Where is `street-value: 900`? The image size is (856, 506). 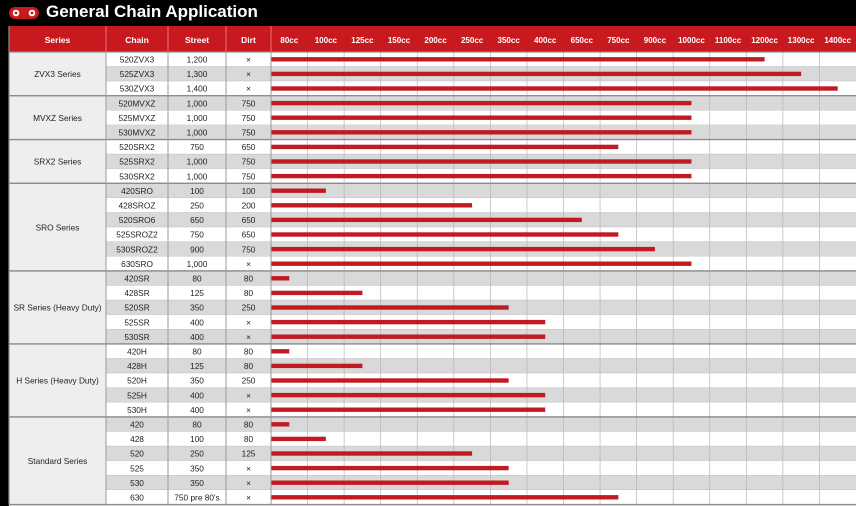
street-value: 900 is located at coordinates (197, 249).